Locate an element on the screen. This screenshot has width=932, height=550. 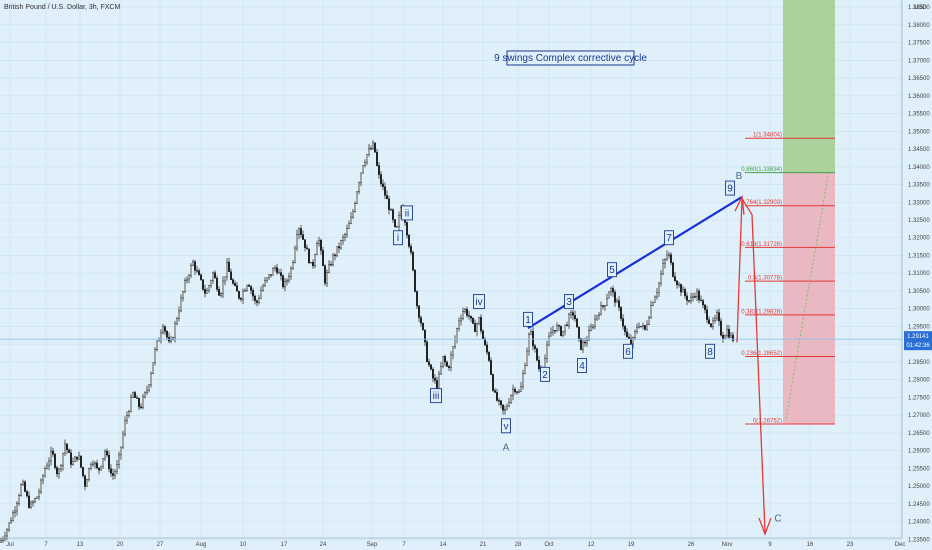
y-tick-label: 1.24000 is located at coordinates (919, 523).